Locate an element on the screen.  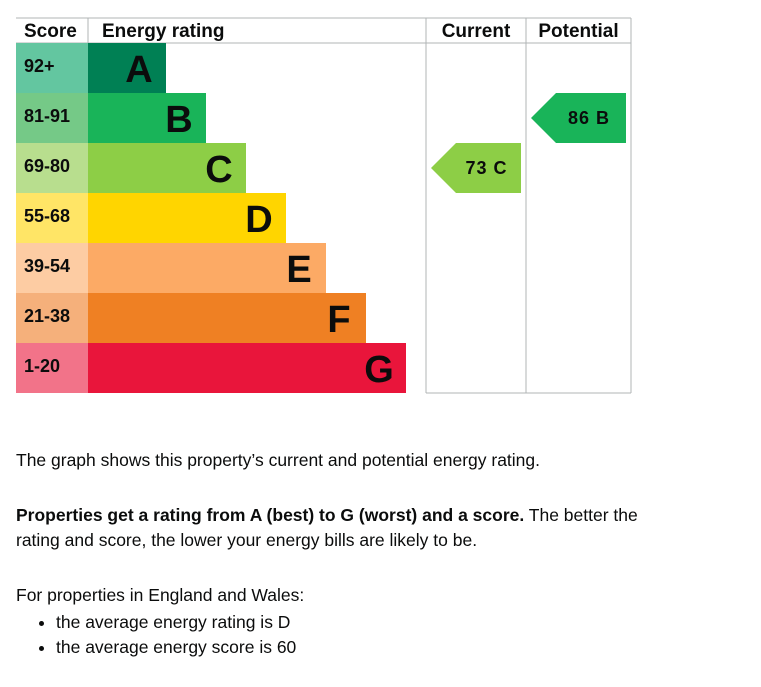
current-rating-arrow is located at coordinates (476, 168).